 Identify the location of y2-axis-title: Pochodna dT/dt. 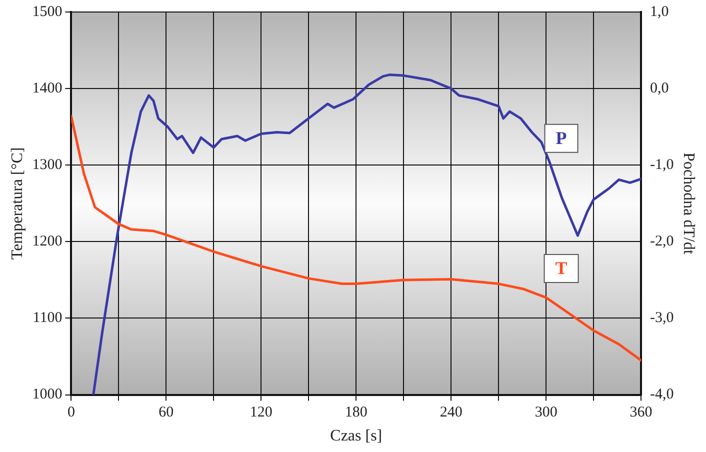
(689, 203).